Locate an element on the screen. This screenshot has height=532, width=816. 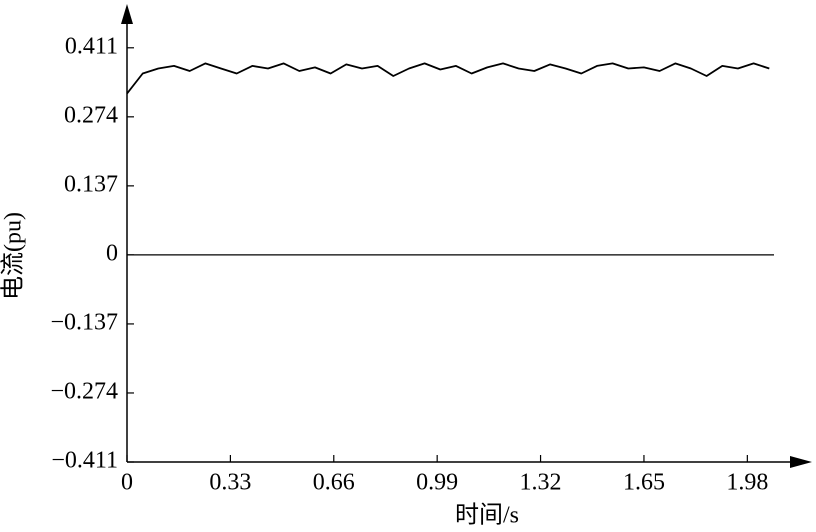
y-tick-label: 0.274 is located at coordinates (91, 115).